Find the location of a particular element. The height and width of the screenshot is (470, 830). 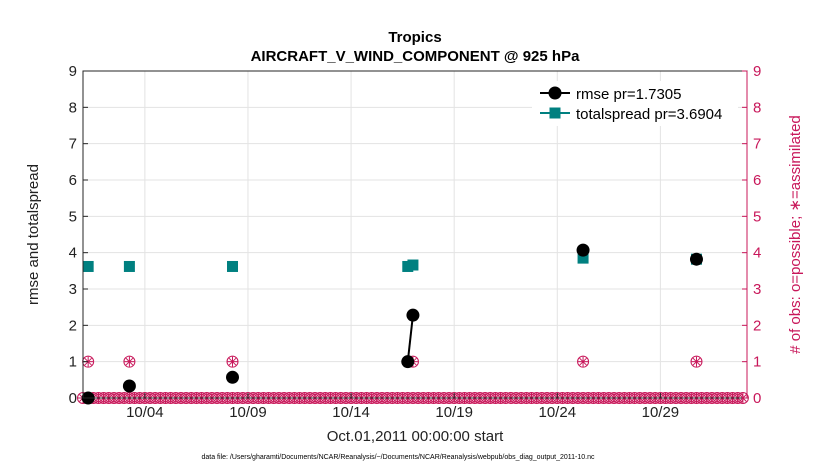

y-axis-label-left: rmse and totalspread is located at coordinates (33, 234).